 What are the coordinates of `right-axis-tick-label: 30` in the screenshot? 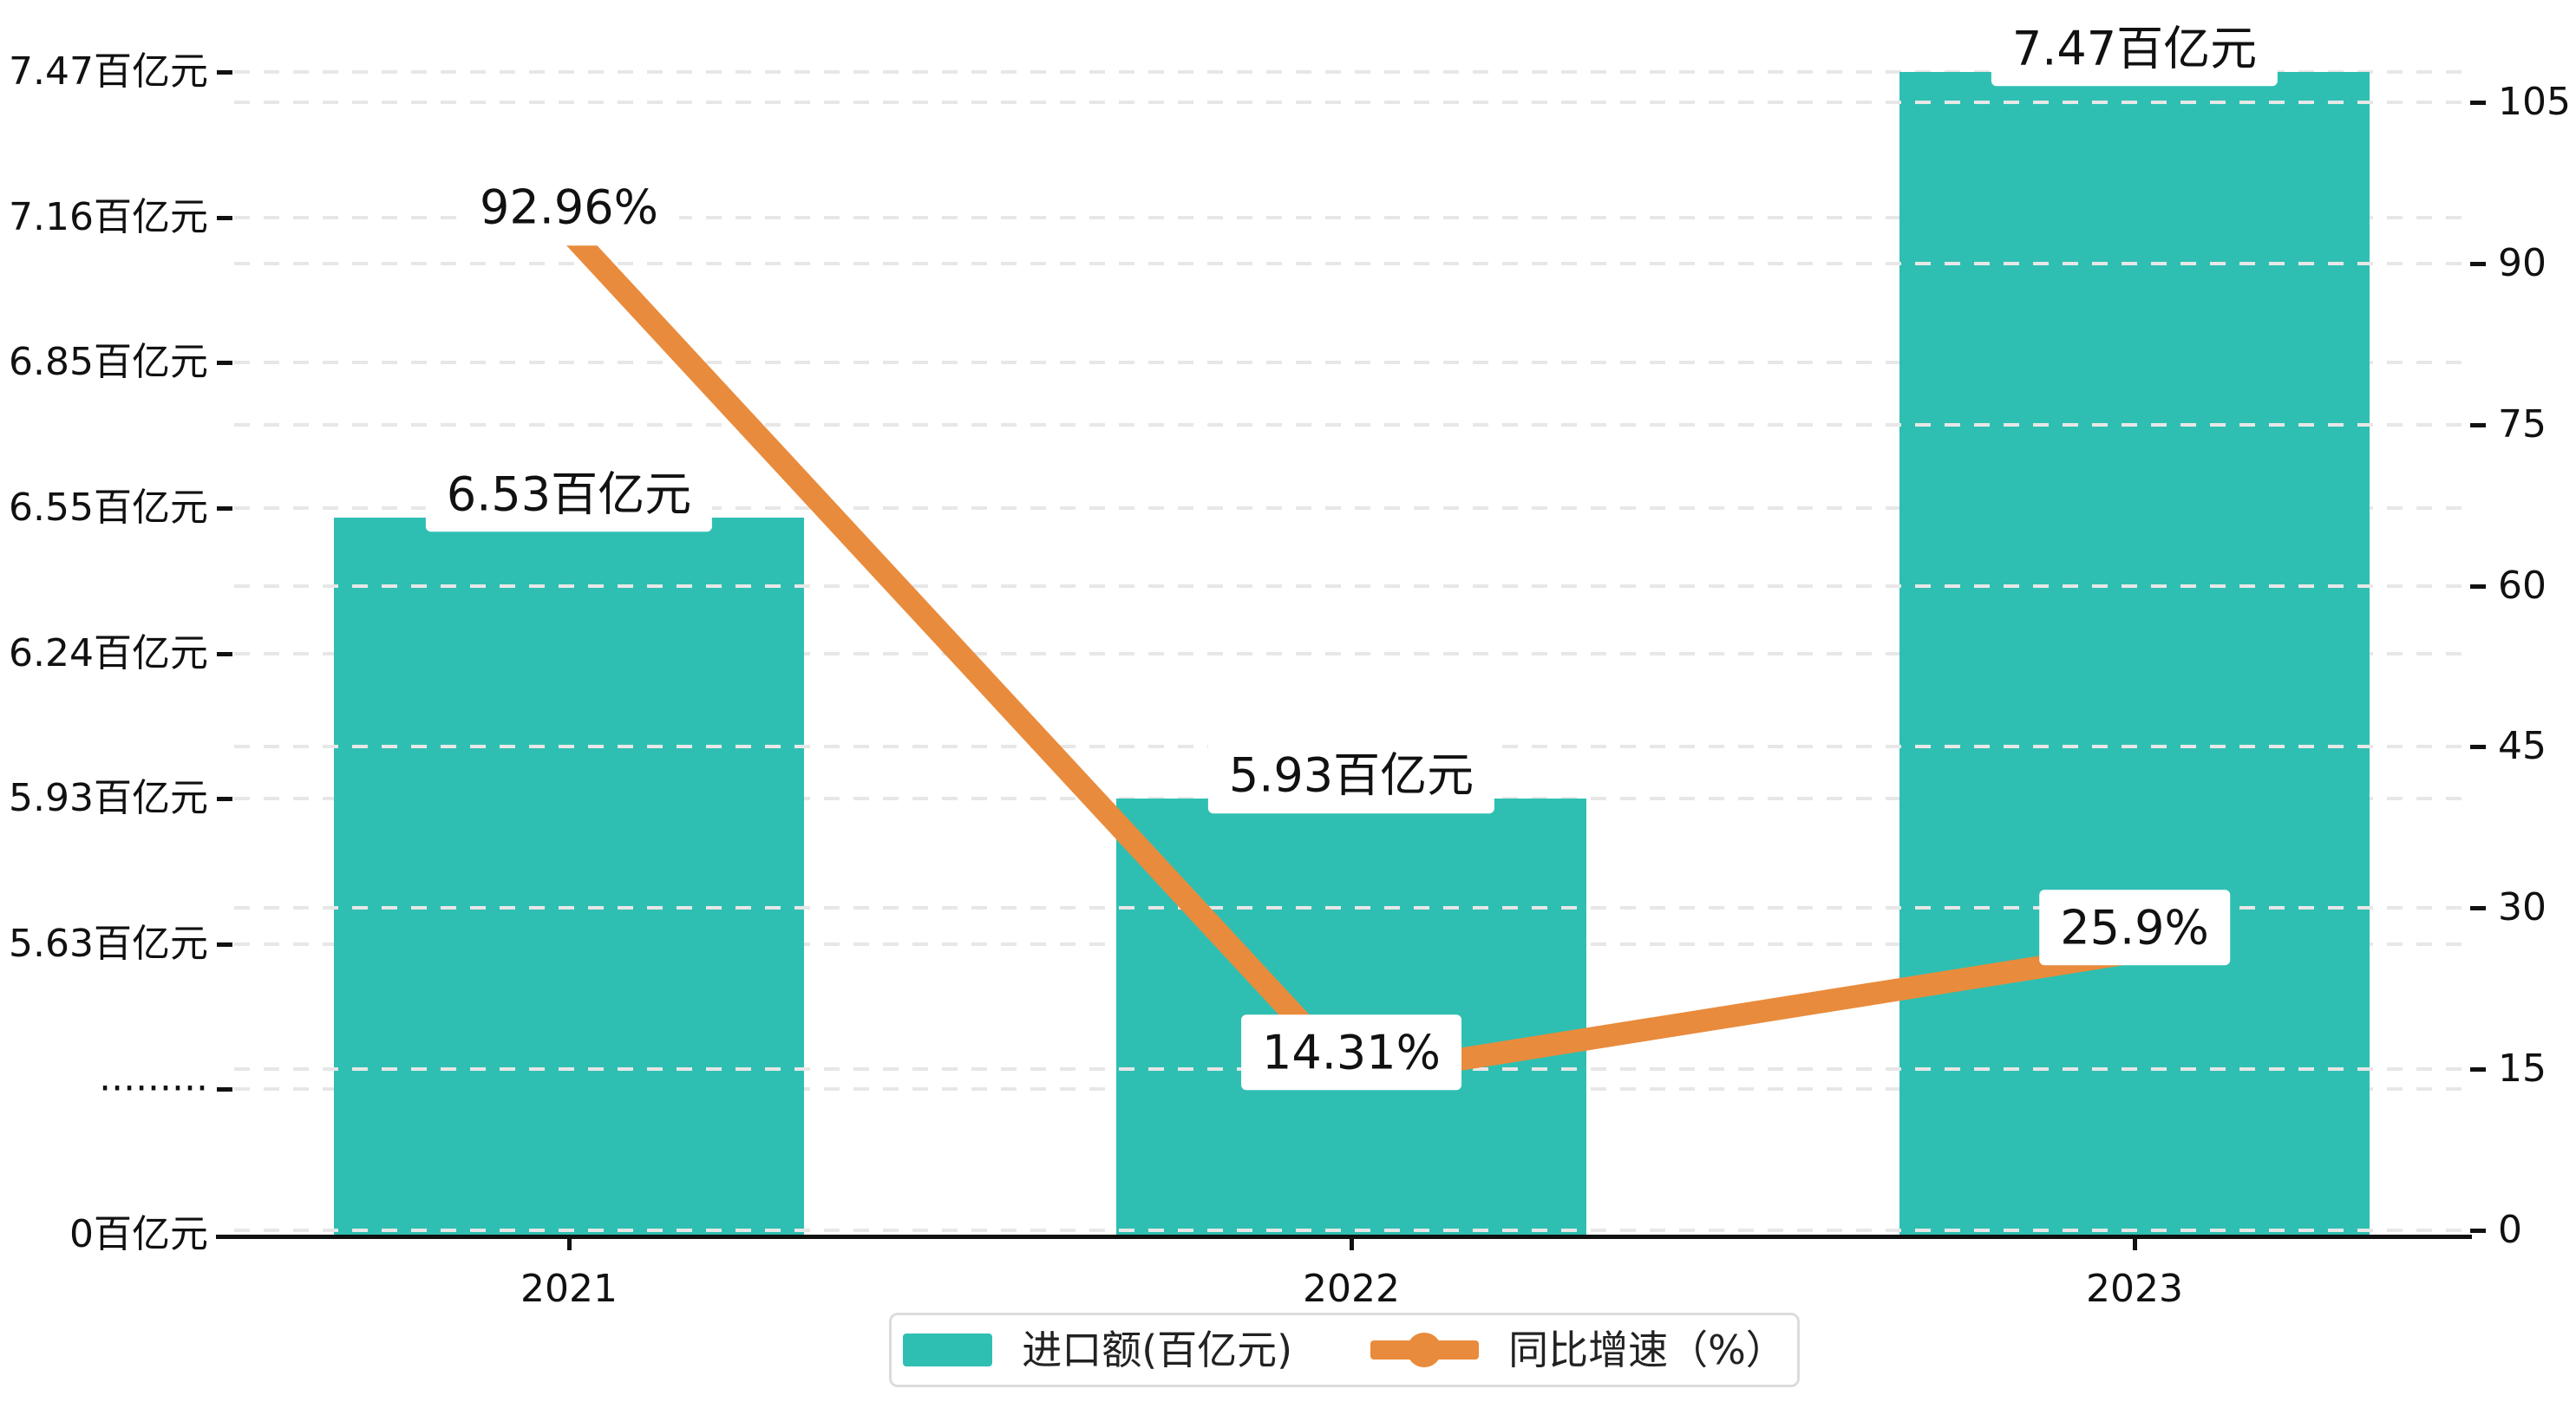 It's located at (2522, 907).